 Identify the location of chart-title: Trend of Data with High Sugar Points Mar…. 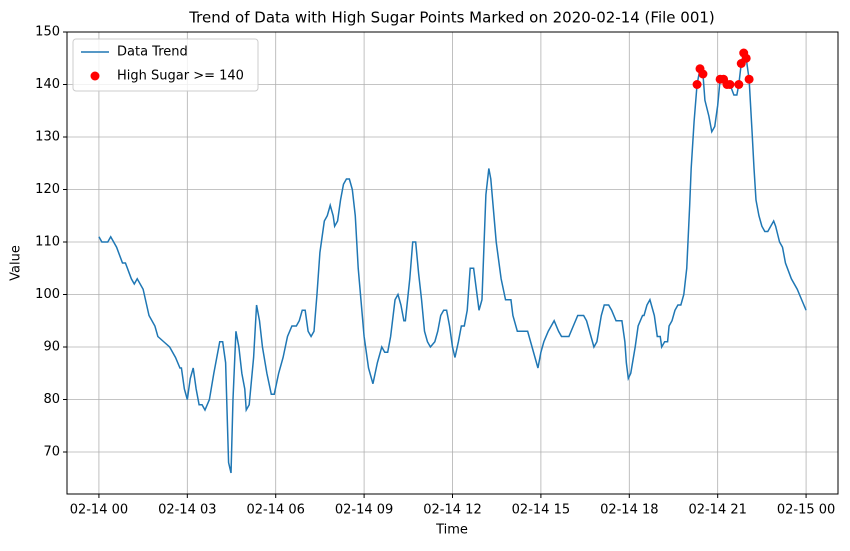
(451, 18).